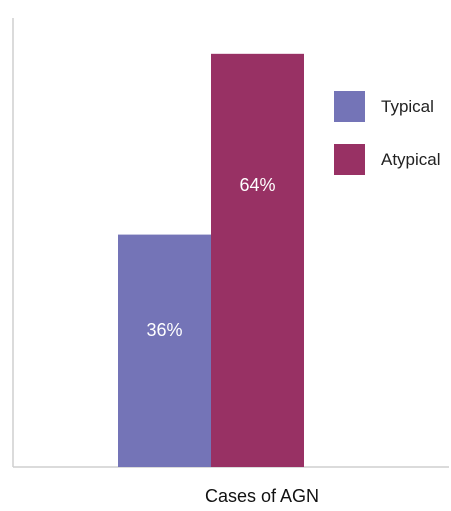 The height and width of the screenshot is (511, 451). Describe the element at coordinates (164, 350) in the screenshot. I see `bar-typical` at that location.